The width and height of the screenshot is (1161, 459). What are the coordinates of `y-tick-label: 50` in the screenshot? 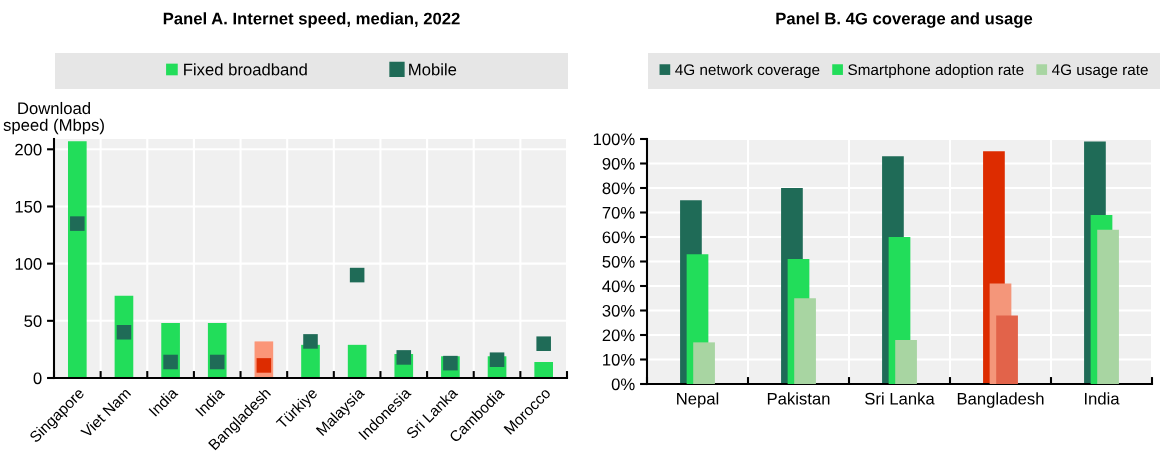 It's located at (33, 321).